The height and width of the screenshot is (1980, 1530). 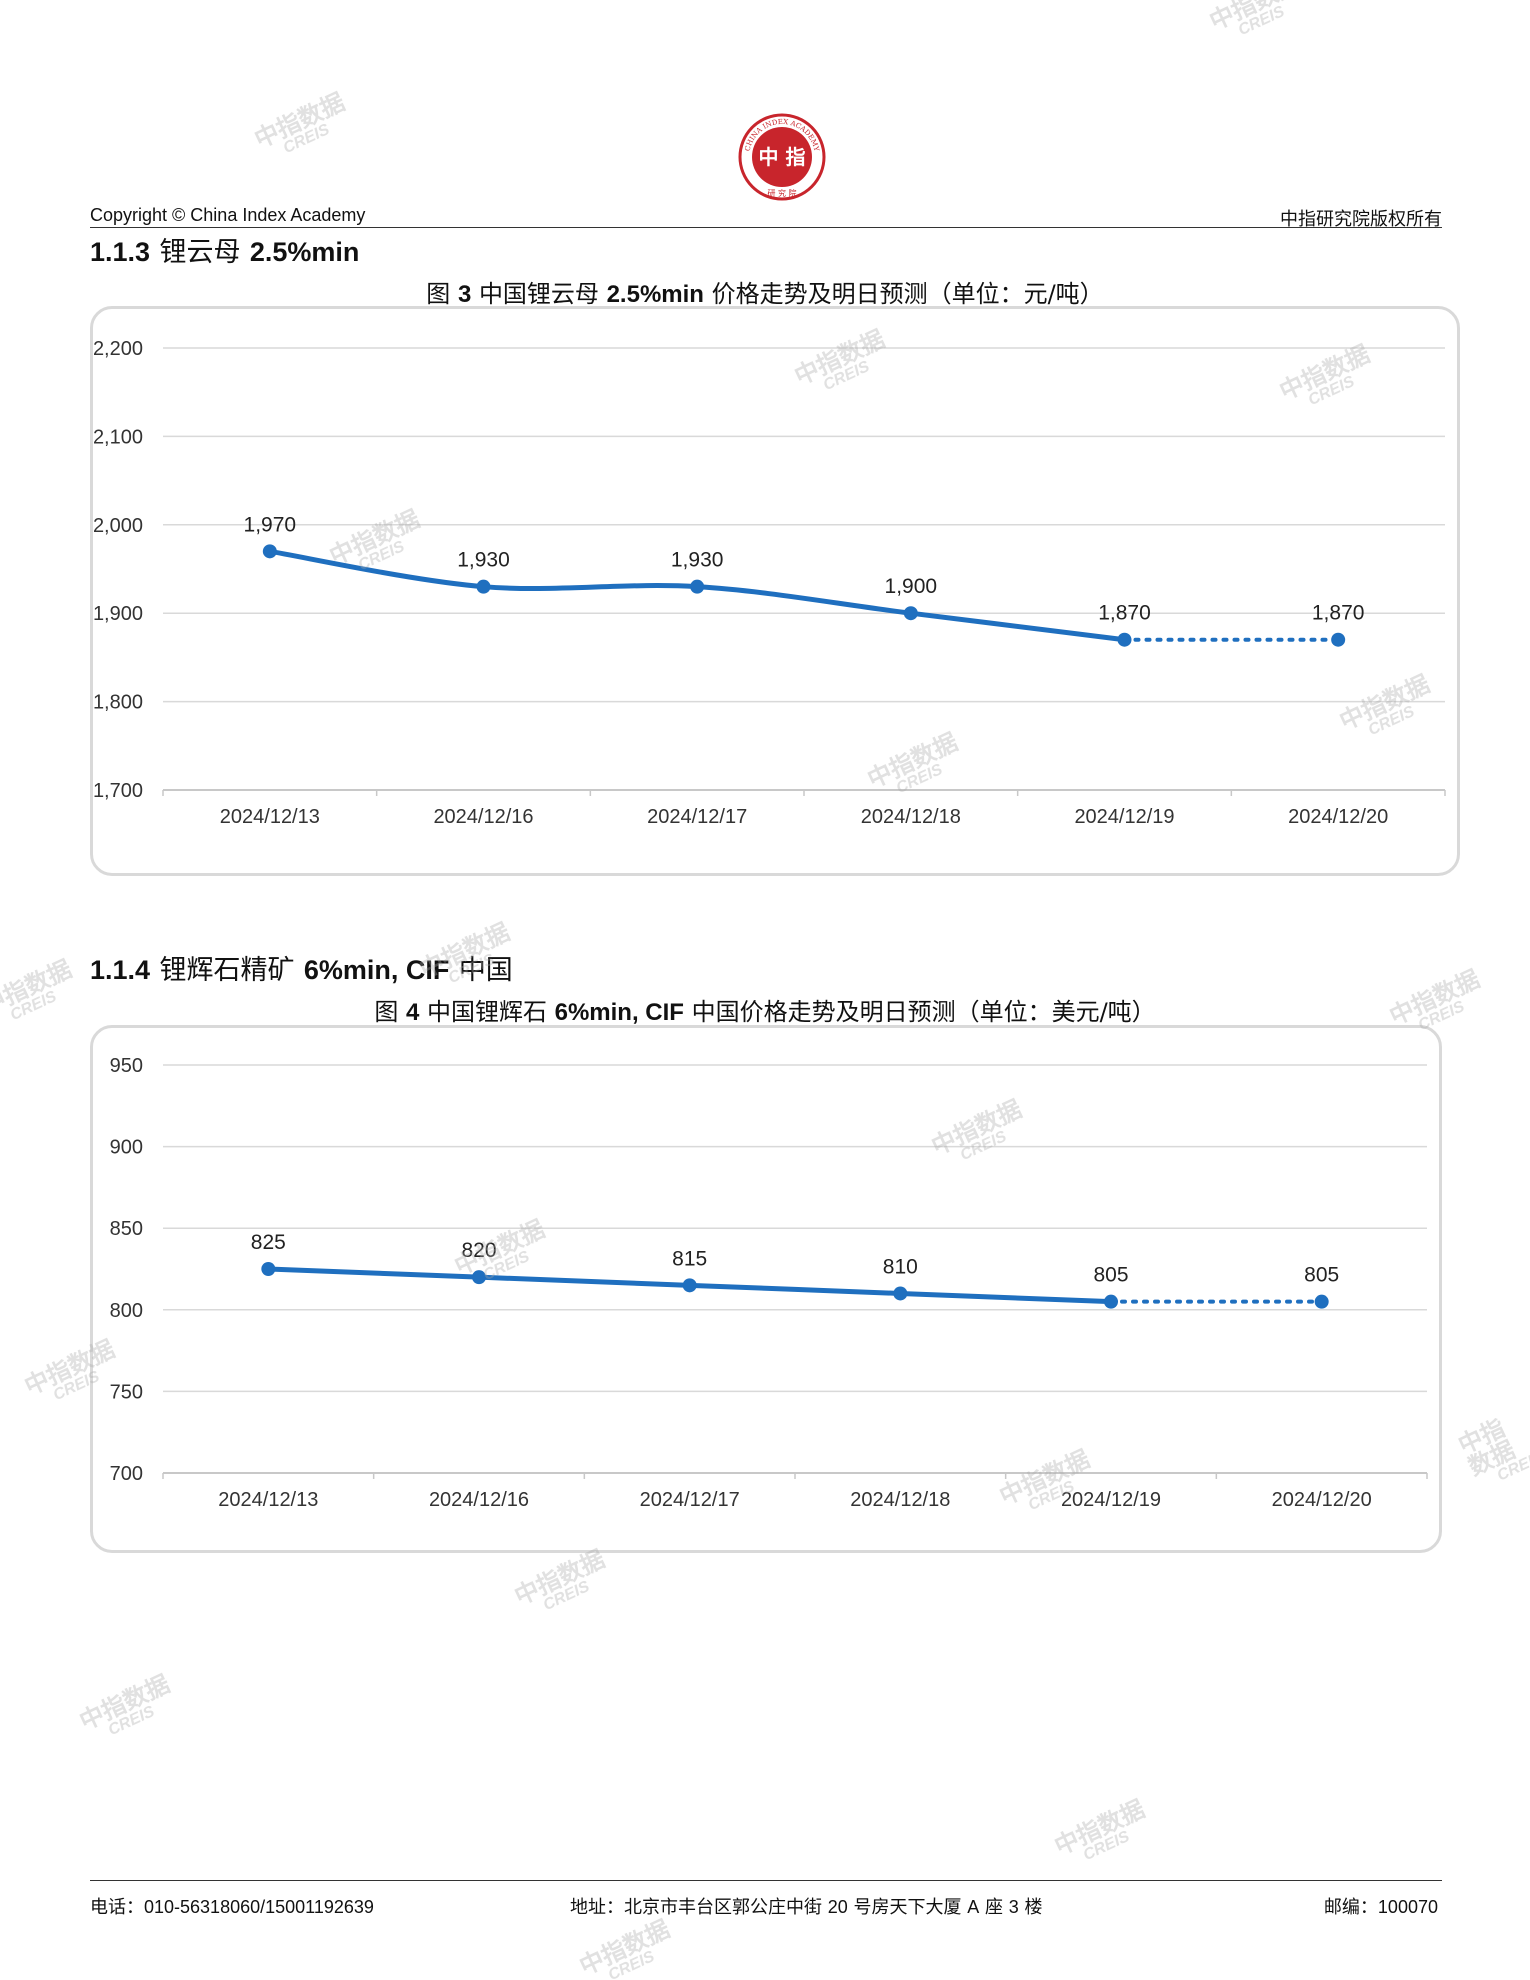 I want to click on header-divider, so click(x=766, y=227).